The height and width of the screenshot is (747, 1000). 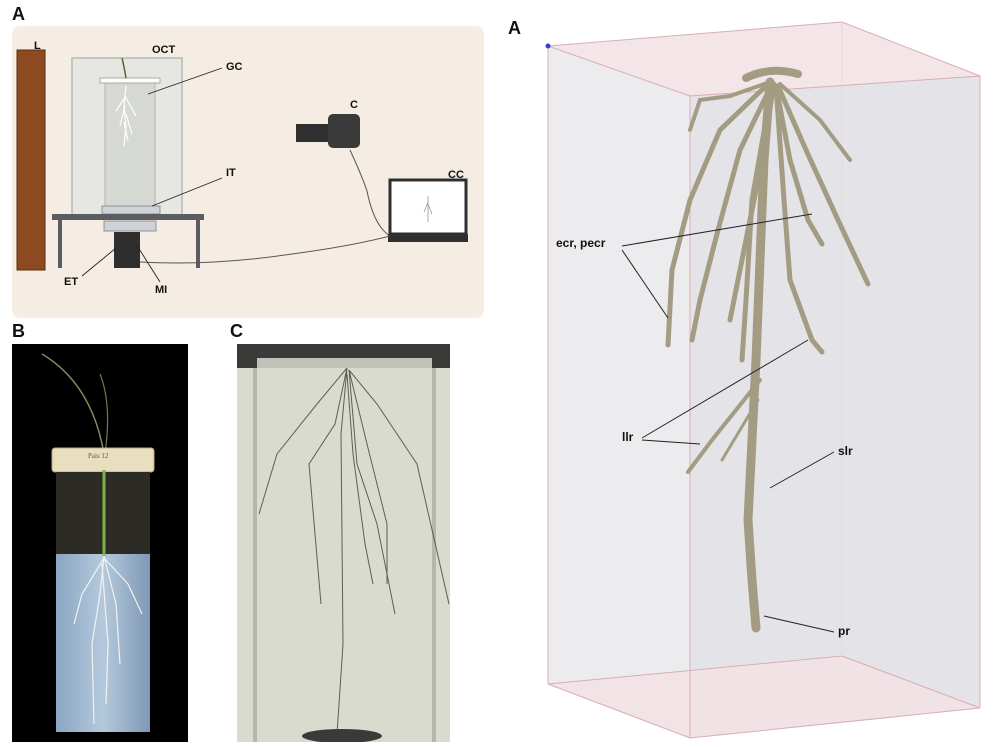 I want to click on left-glass-edge, so click(x=255, y=555).